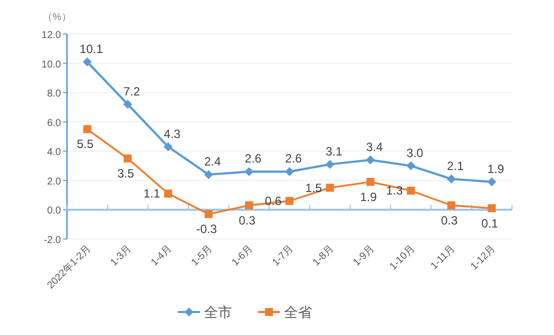 This screenshot has height=335, width=554. What do you see at coordinates (54, 182) in the screenshot?
I see `y-tick-label: 2.0` at bounding box center [54, 182].